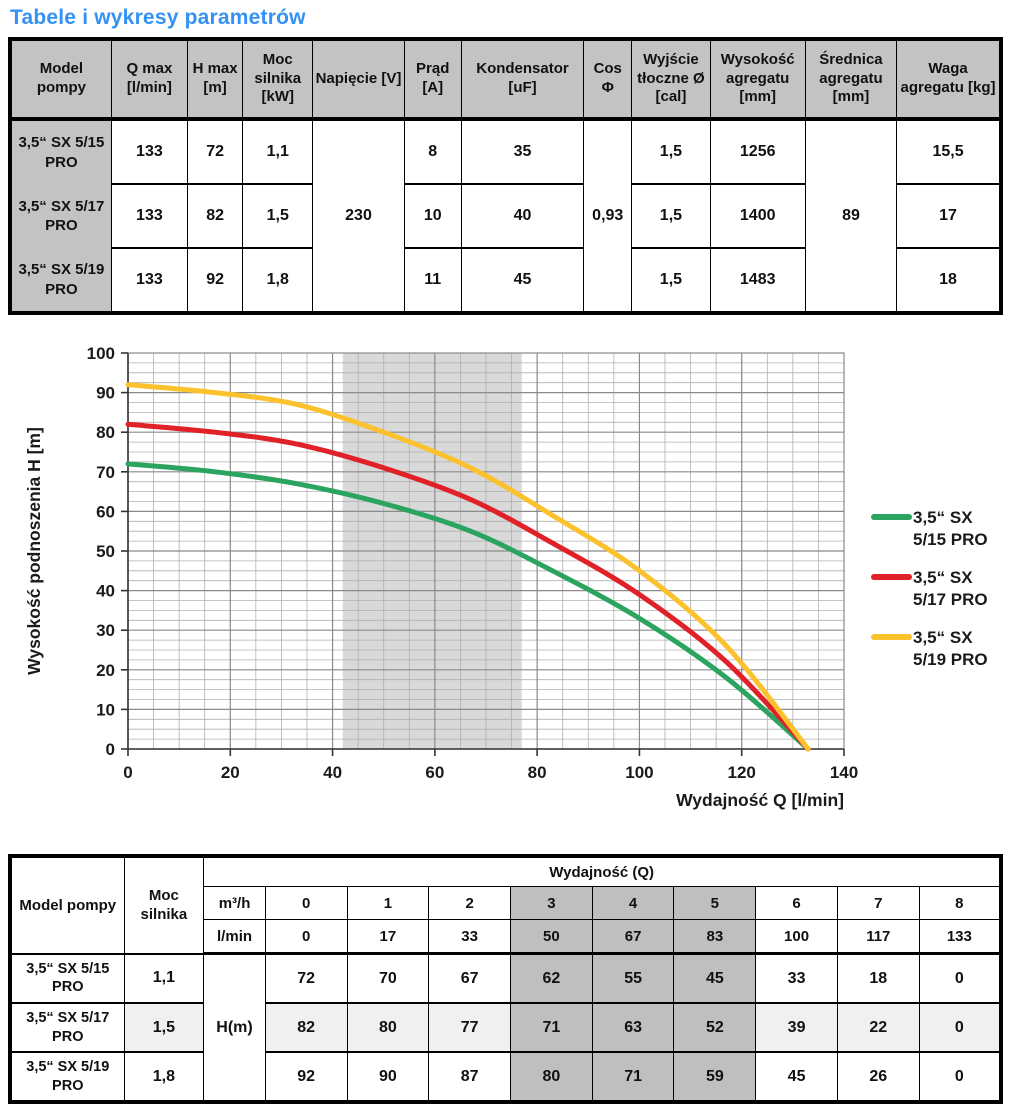 The height and width of the screenshot is (1114, 1011). I want to click on col-header-power: Moc silnika [kW], so click(278, 79).